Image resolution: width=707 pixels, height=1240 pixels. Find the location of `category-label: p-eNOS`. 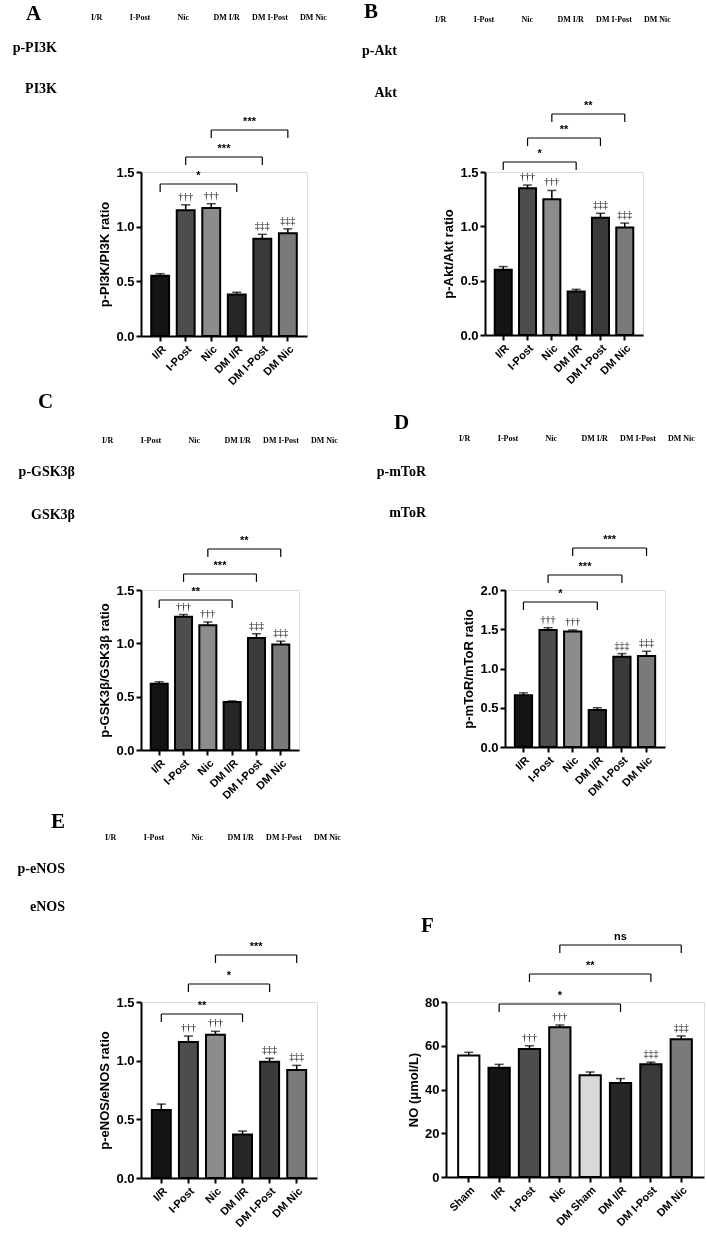

category-label: p-eNOS is located at coordinates (41, 868).